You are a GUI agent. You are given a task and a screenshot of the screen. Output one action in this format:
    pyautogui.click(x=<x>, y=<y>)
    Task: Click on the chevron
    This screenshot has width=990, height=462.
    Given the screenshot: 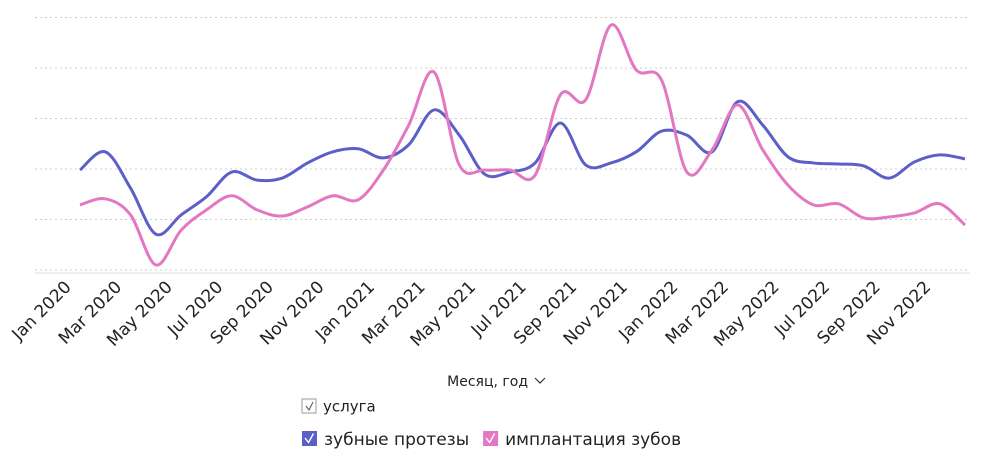 What is the action you would take?
    pyautogui.click(x=540, y=380)
    